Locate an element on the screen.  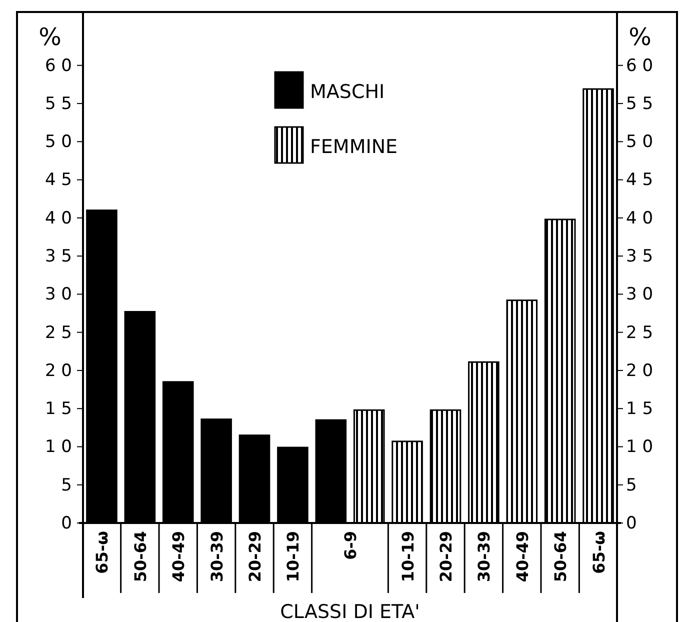
y-tick-label: 3 5 is located at coordinates (58, 256).